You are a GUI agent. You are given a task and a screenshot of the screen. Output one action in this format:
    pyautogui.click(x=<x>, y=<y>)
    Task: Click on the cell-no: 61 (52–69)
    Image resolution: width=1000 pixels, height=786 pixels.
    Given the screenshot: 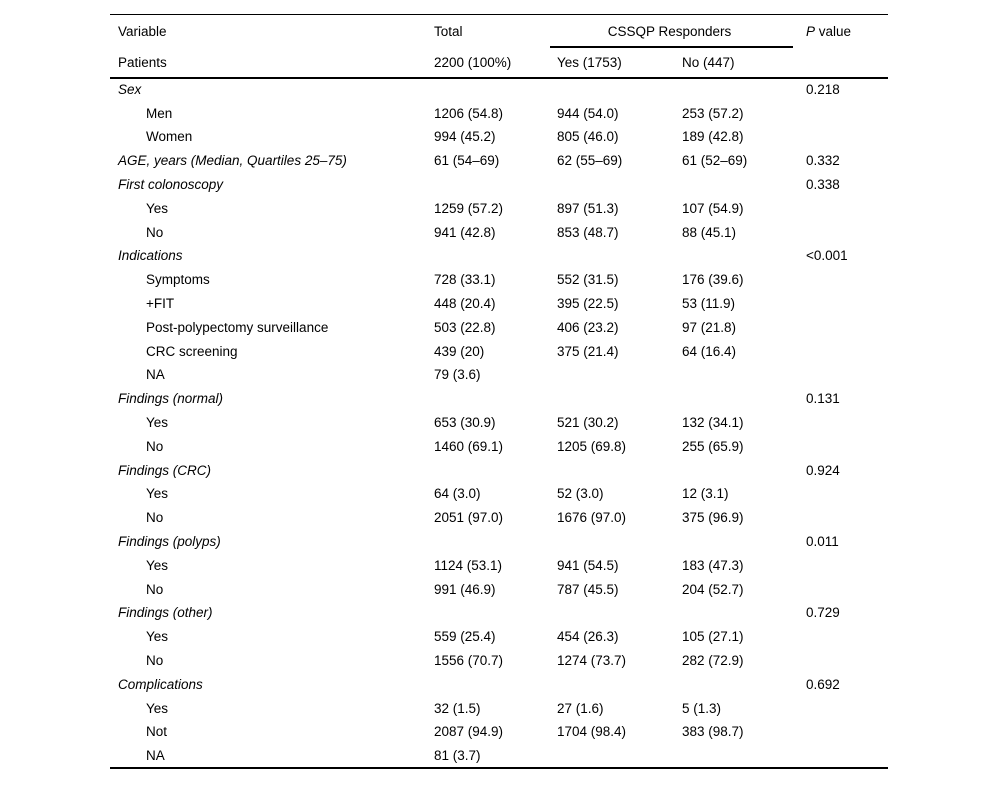 What is the action you would take?
    pyautogui.click(x=715, y=161)
    